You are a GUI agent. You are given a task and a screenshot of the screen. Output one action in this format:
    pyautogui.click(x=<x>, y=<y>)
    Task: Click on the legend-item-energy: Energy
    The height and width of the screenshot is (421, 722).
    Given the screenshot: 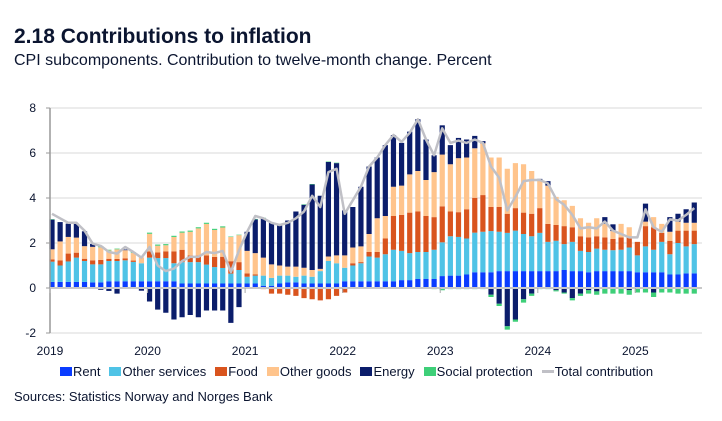 What is the action you would take?
    pyautogui.click(x=387, y=371)
    